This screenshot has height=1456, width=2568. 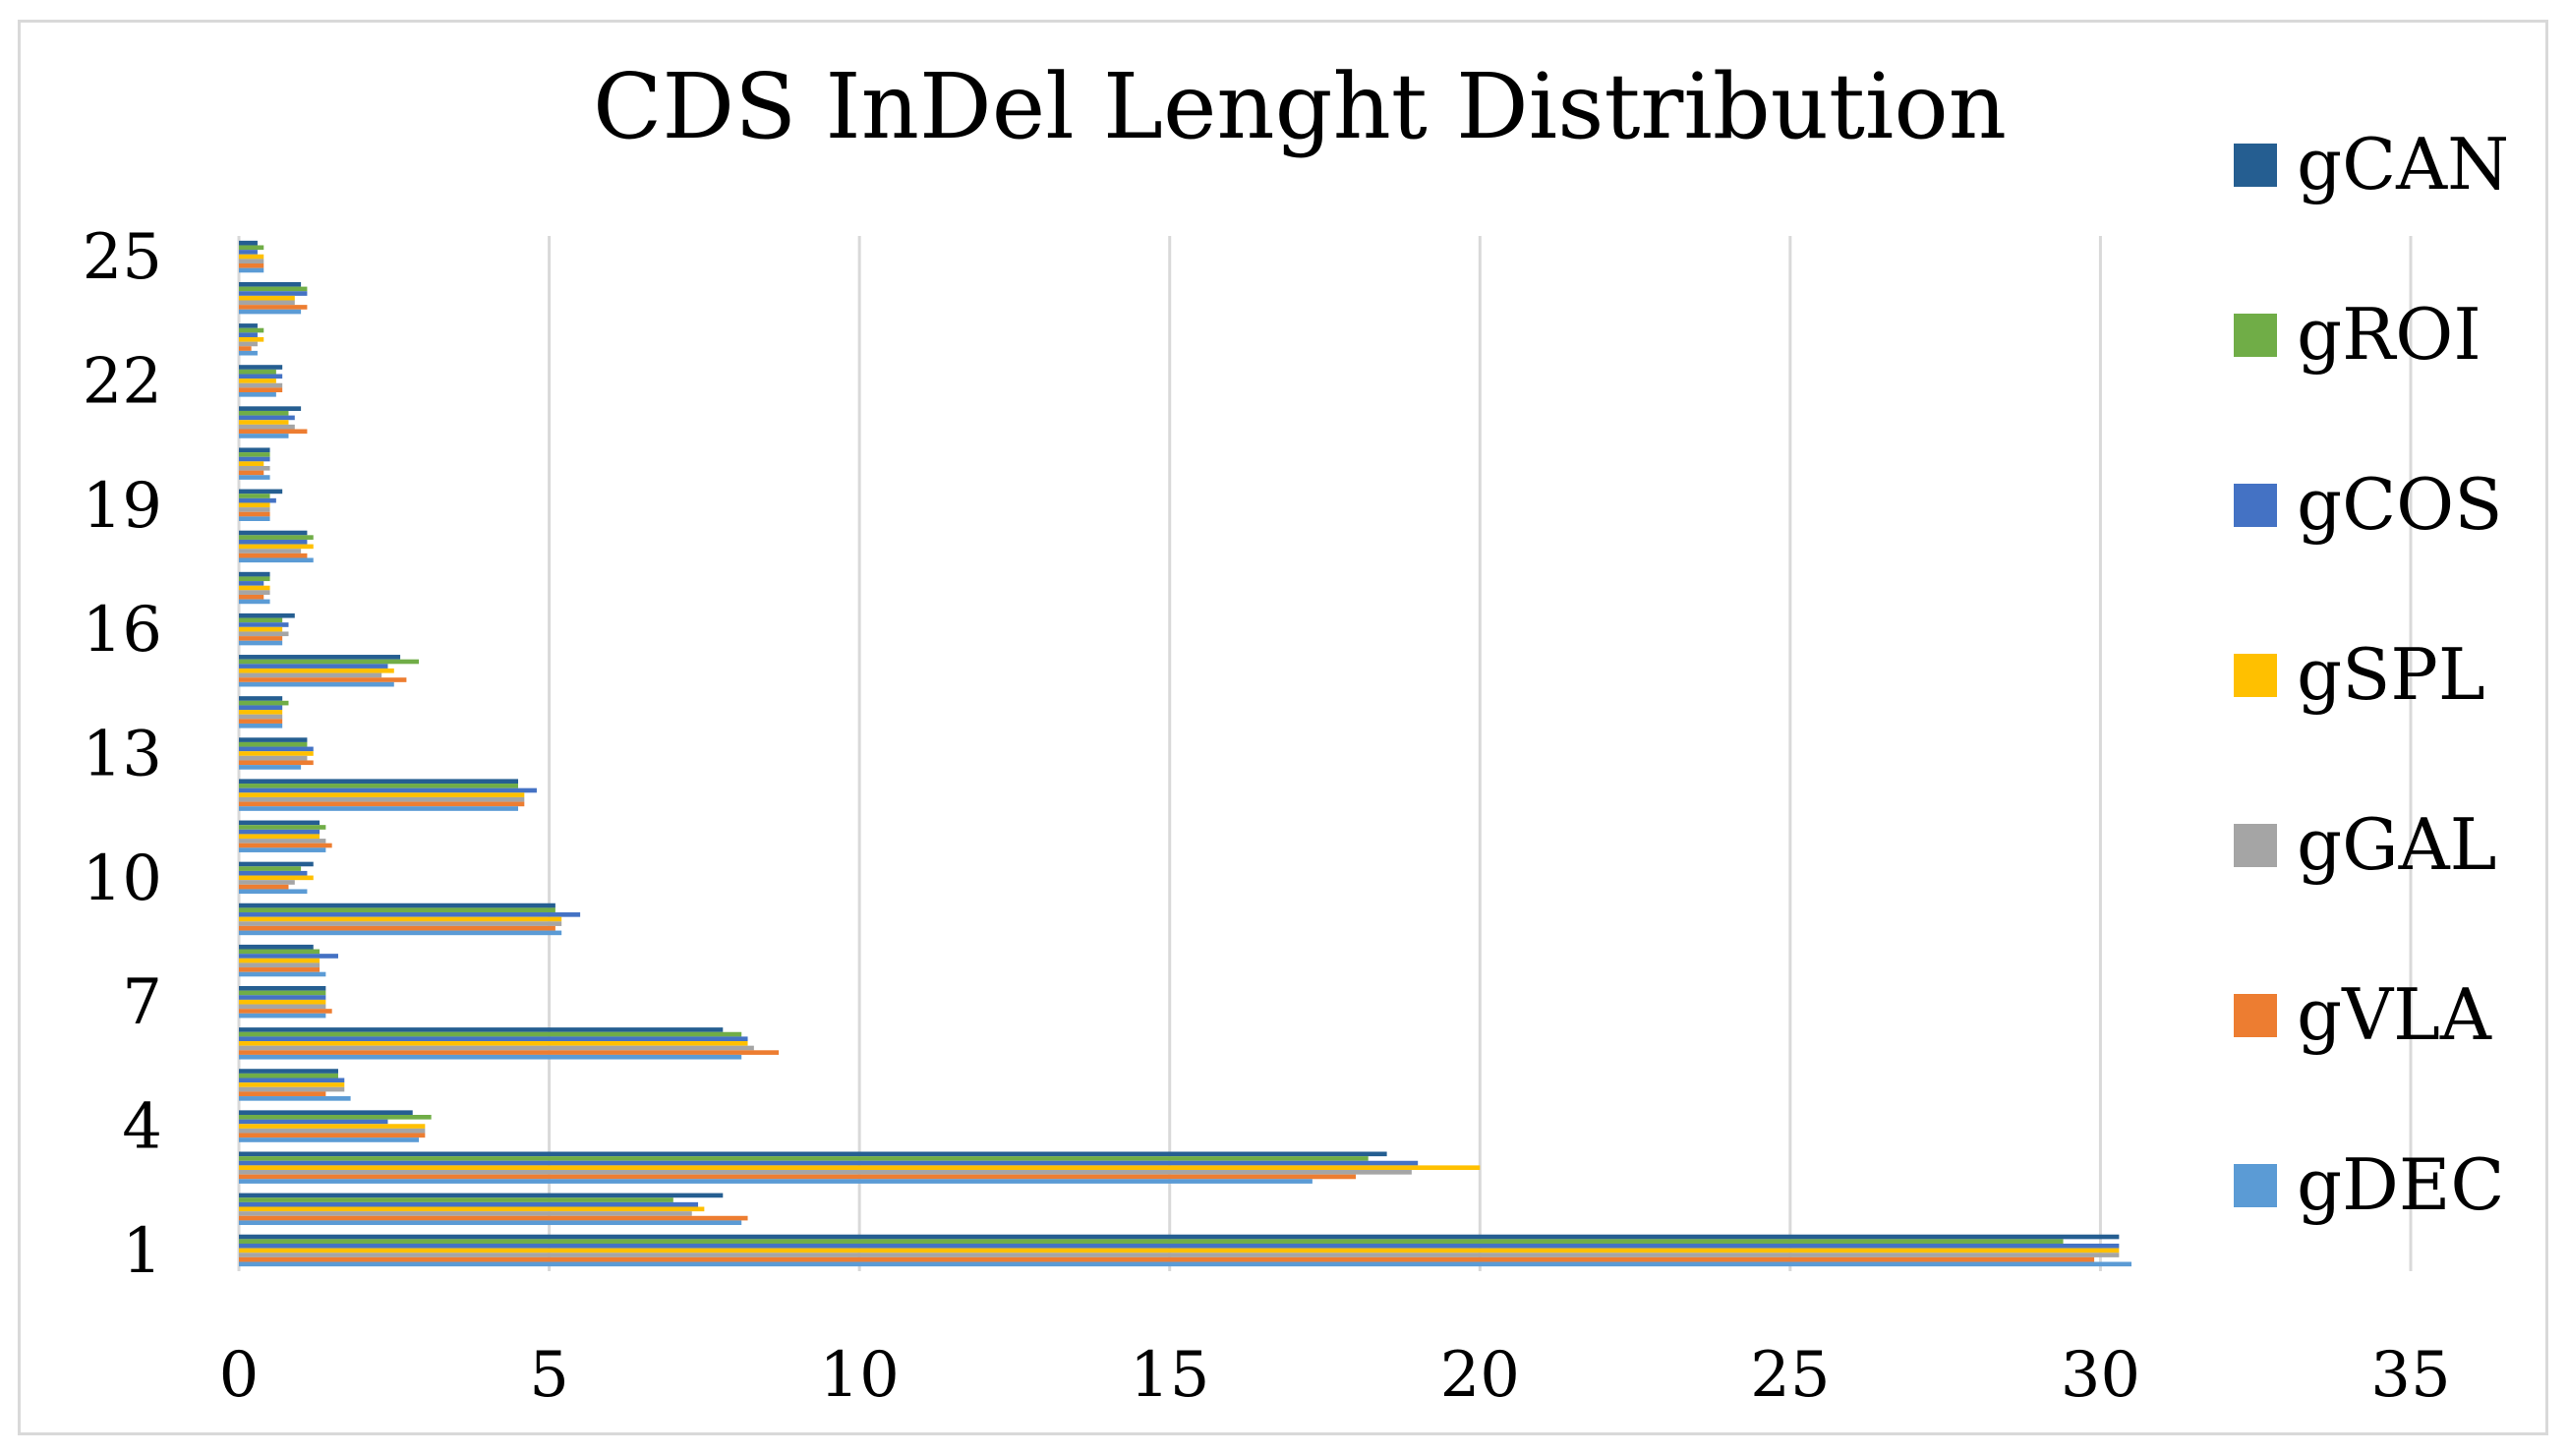 I want to click on legend: gCAN gROI gCOS gSPL gGAL gVLA gDEC, so click(x=2372, y=674).